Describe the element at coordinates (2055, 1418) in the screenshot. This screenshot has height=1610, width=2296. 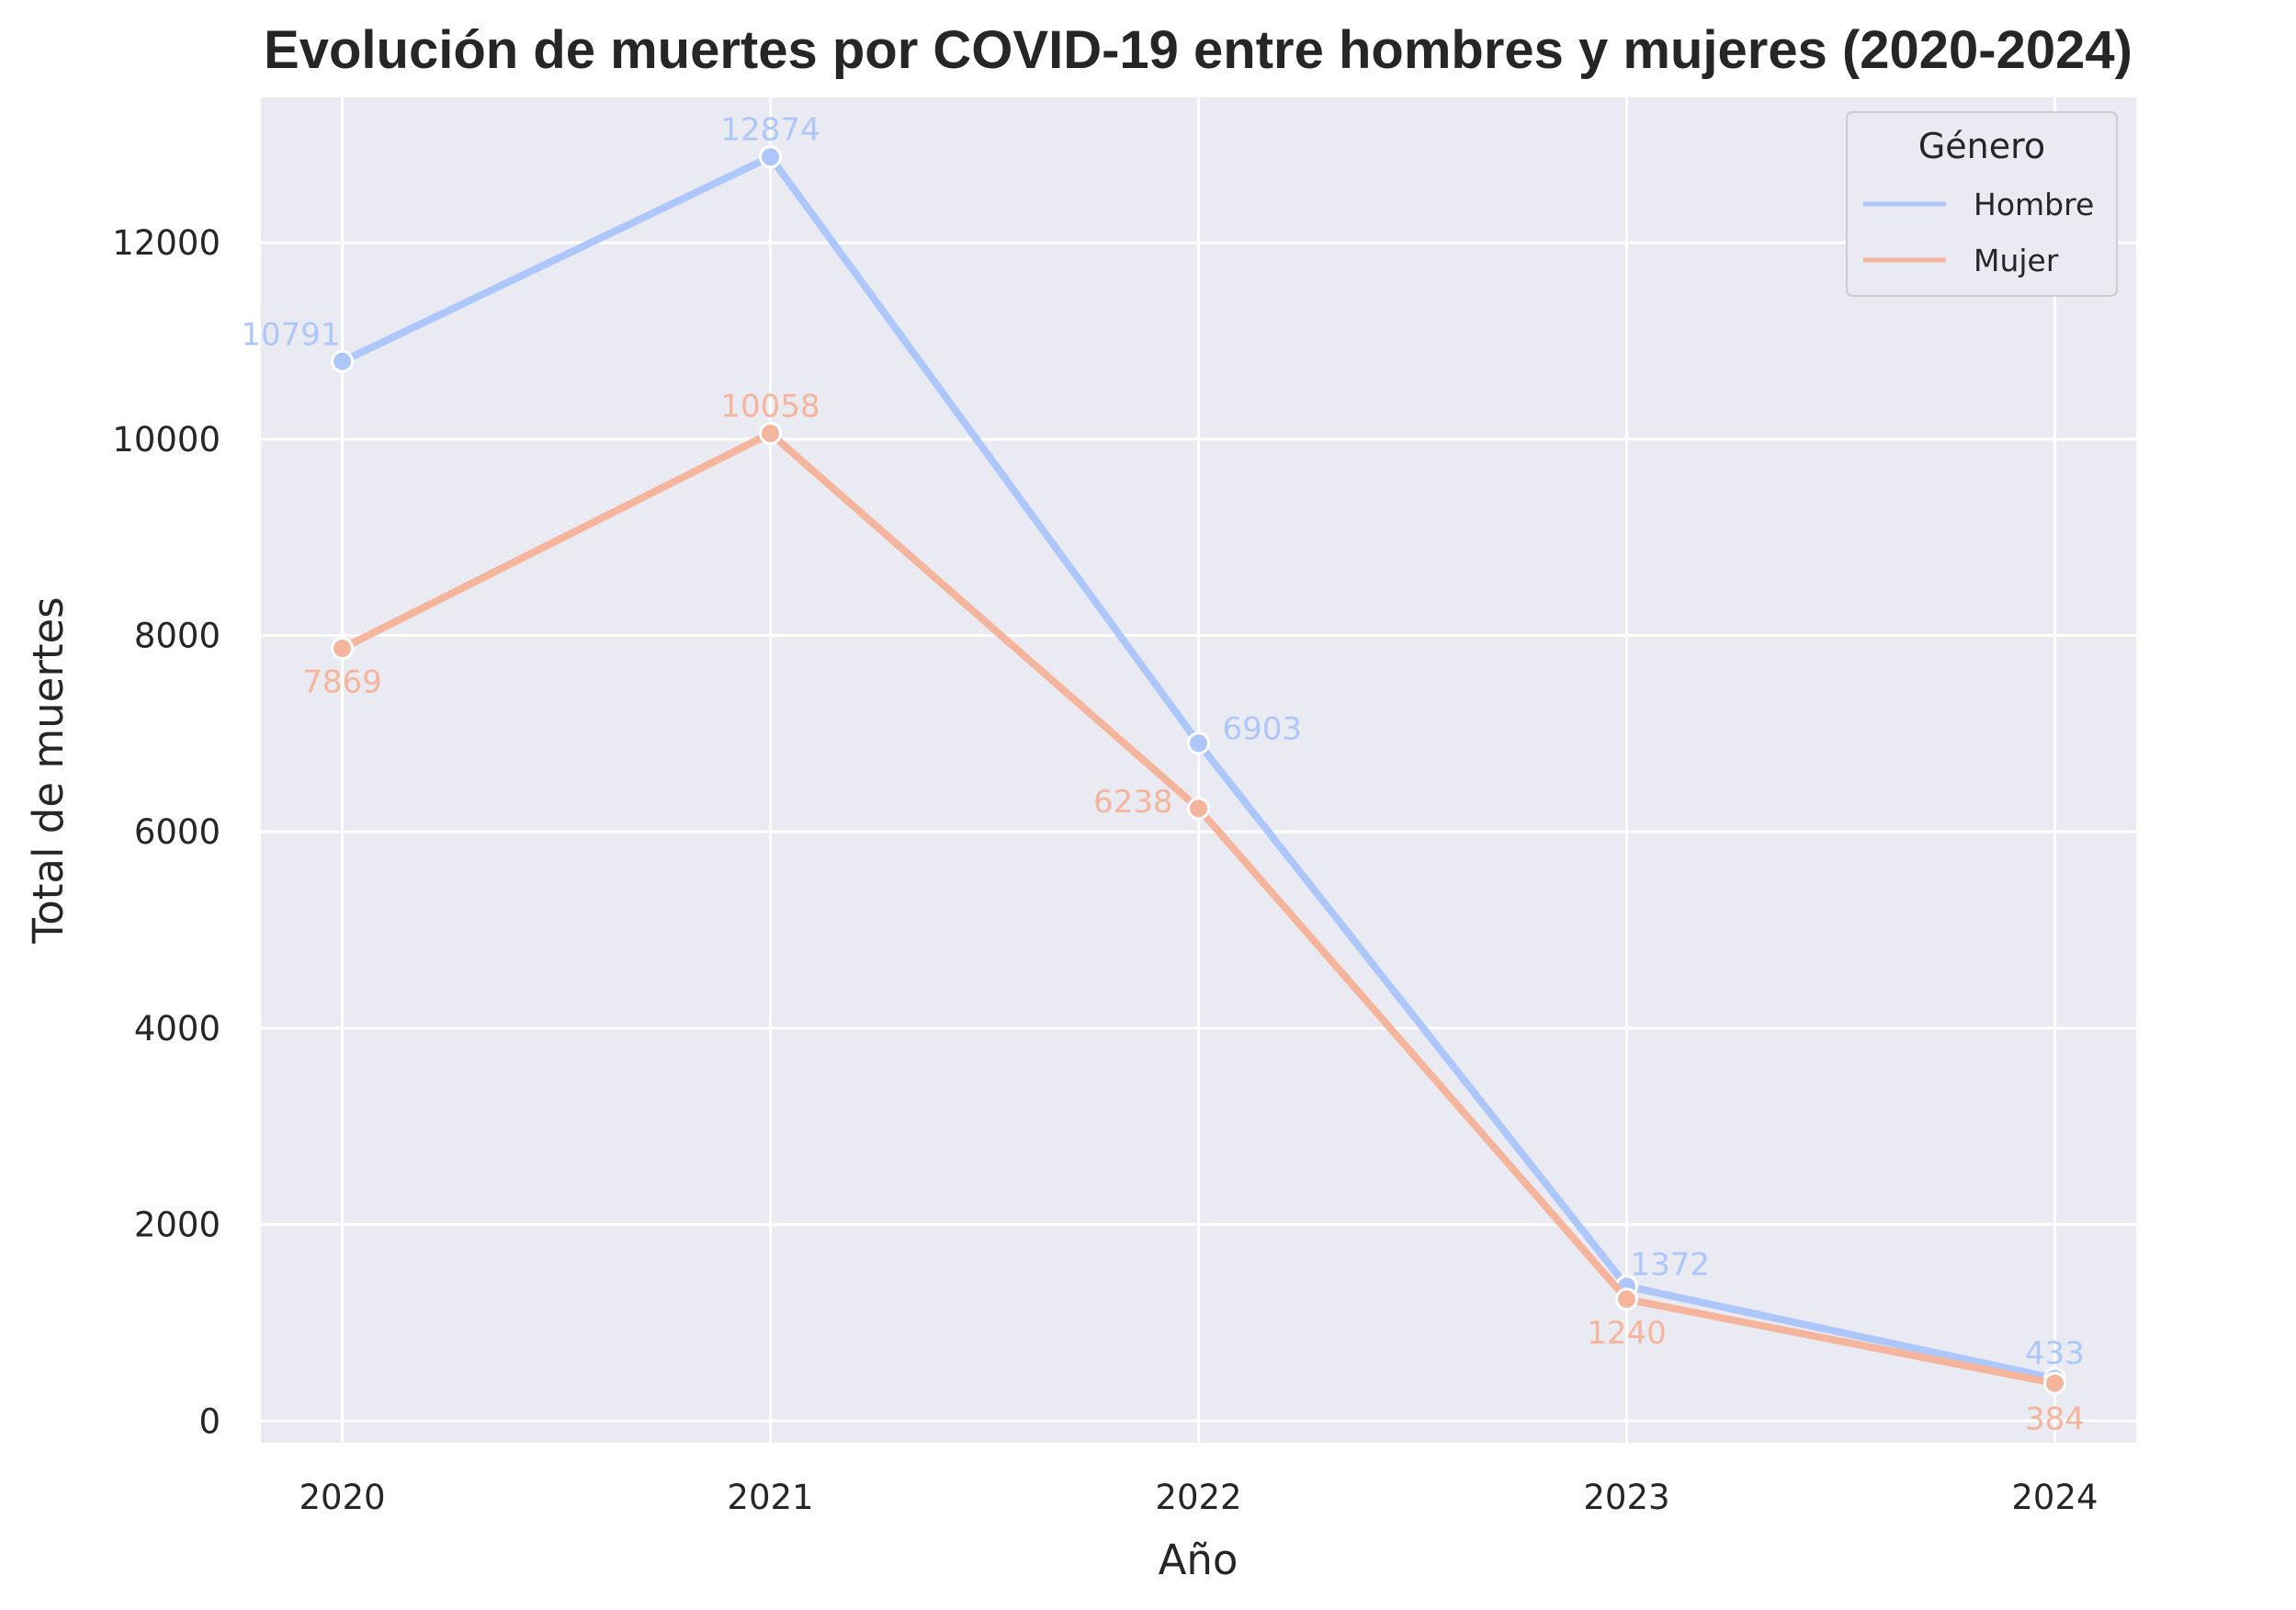
I see `data-label-mujer: 384` at that location.